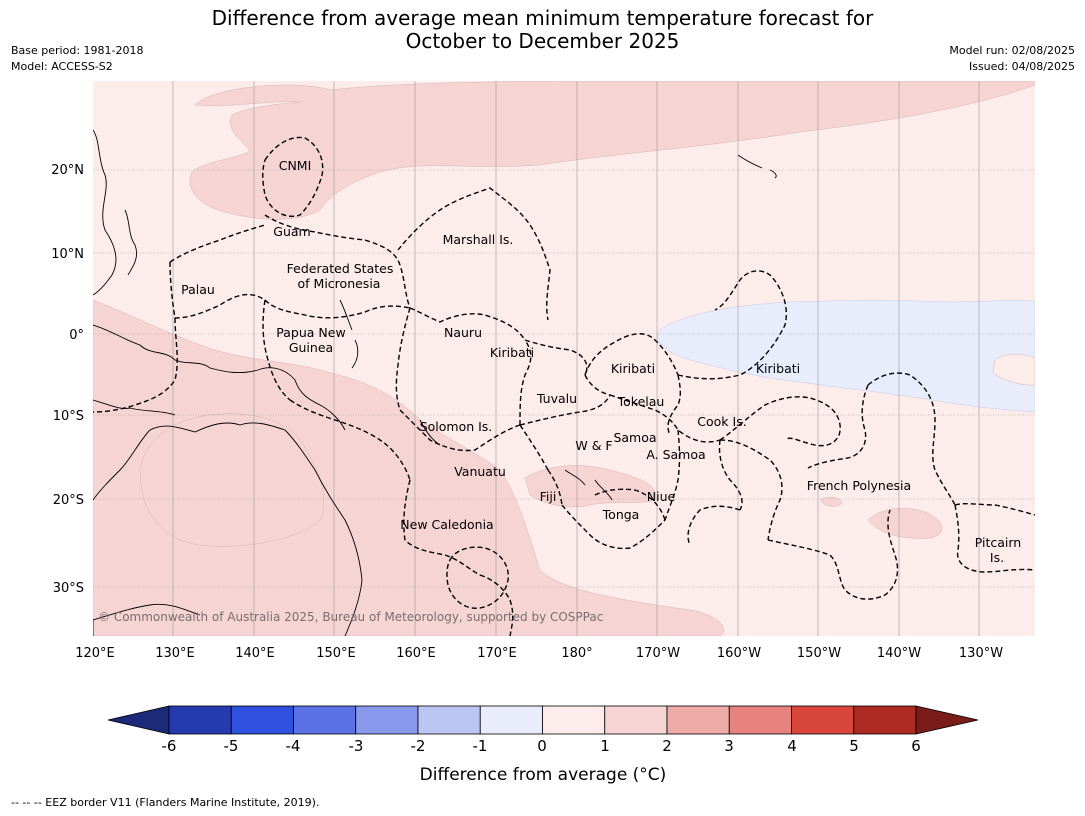 The image size is (1085, 816). What do you see at coordinates (463, 332) in the screenshot?
I see `label-nauru: Nauru` at bounding box center [463, 332].